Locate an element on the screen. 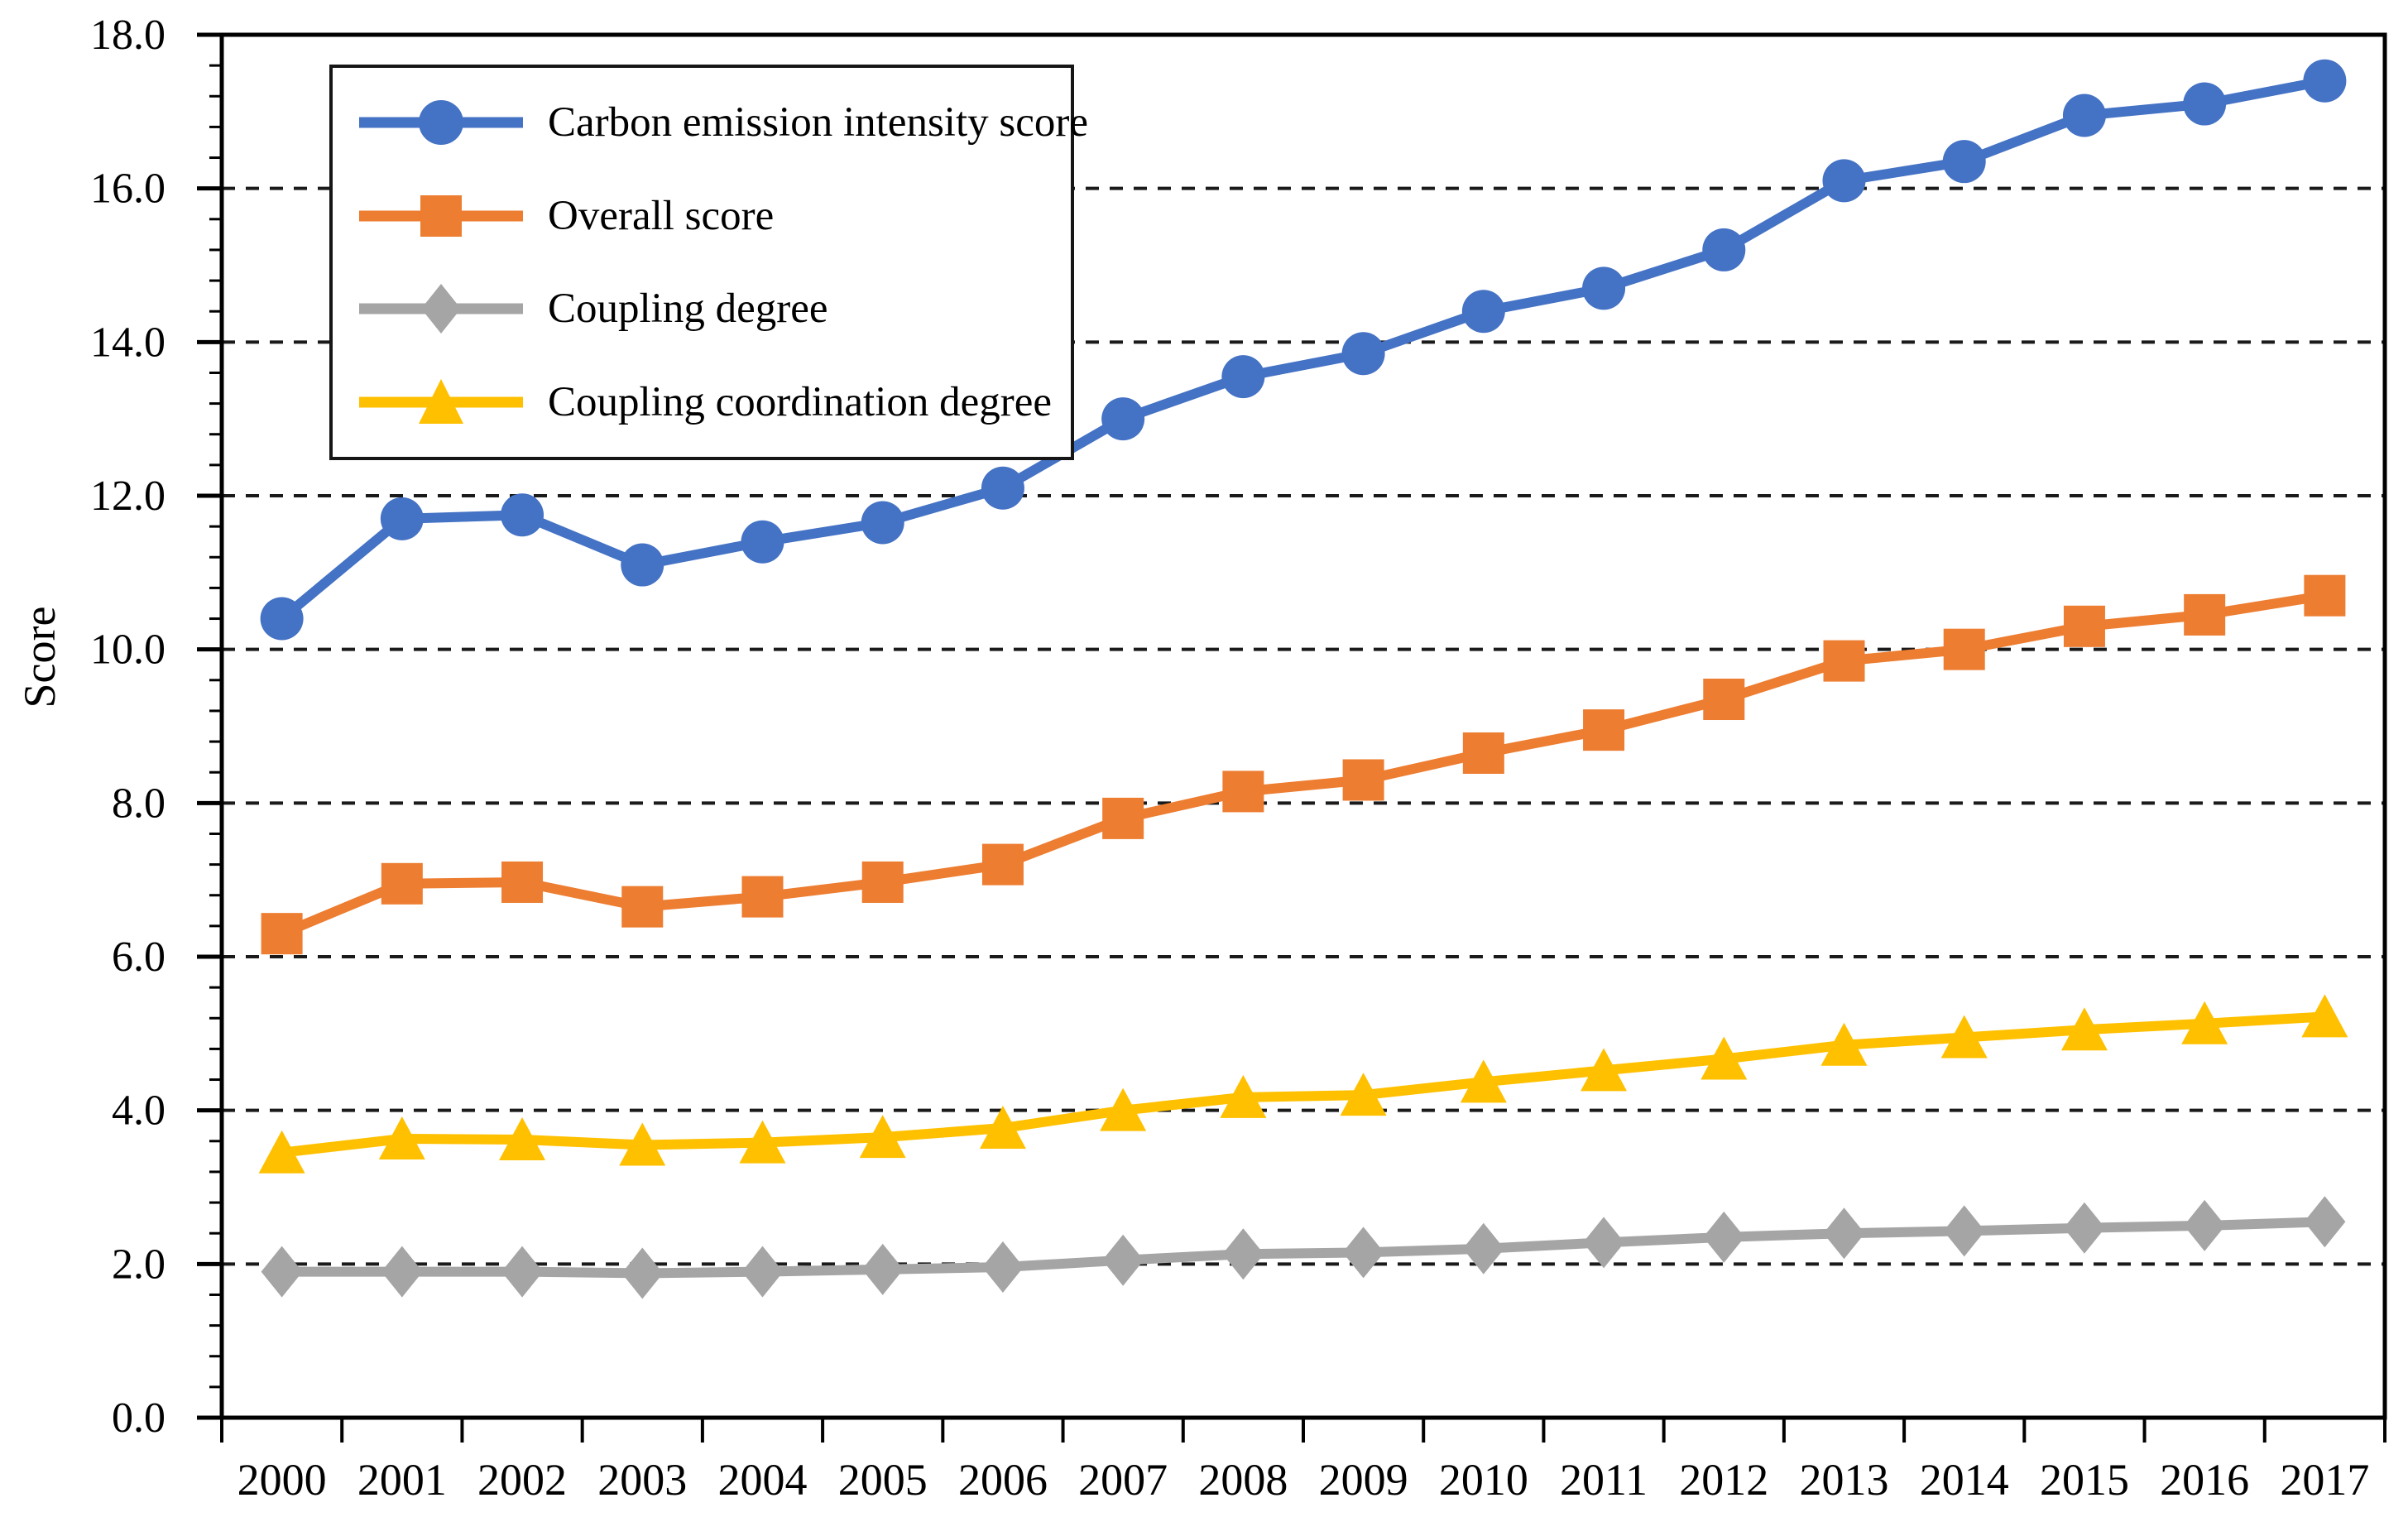  x-axis-tick-label: 2010 is located at coordinates (1483, 1480).